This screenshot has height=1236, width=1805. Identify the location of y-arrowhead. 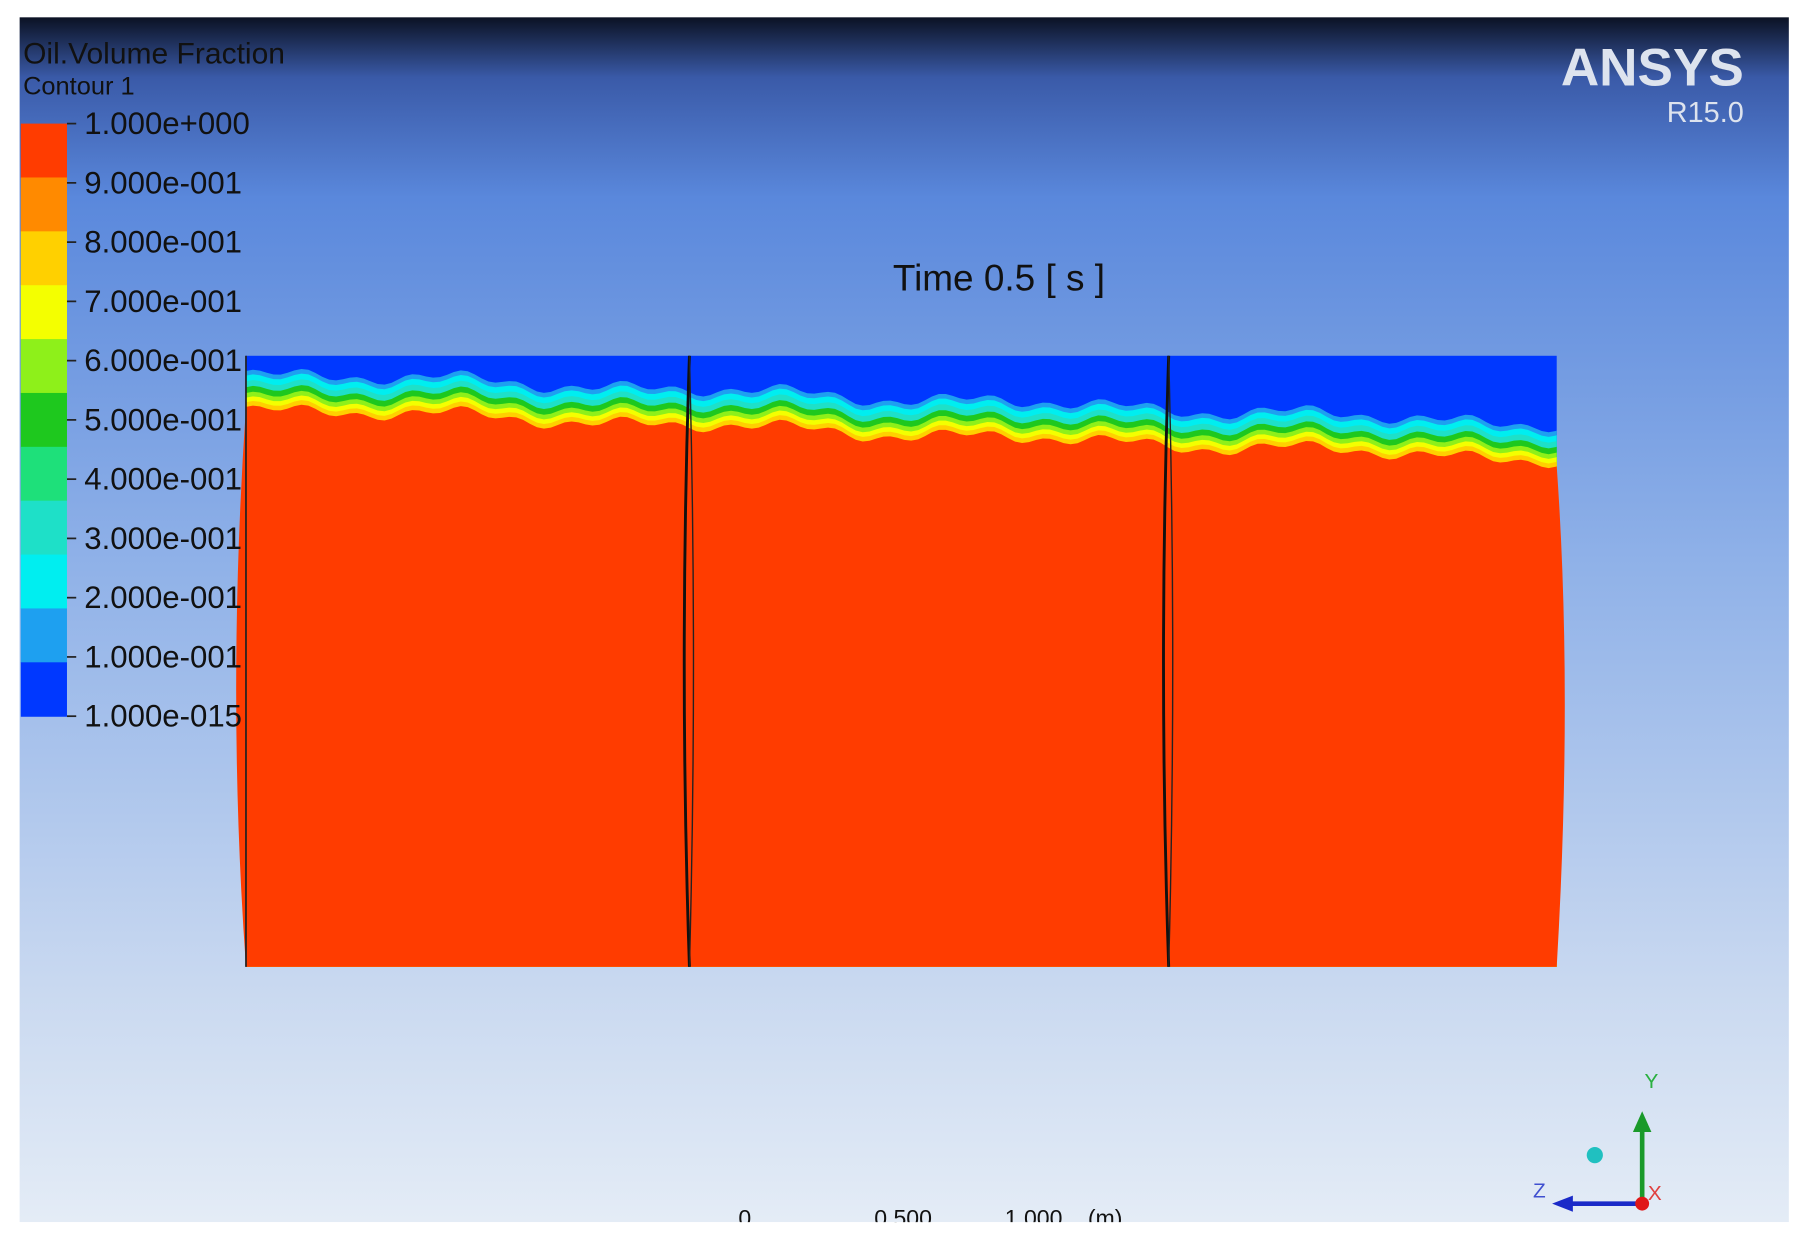
(1642, 1122).